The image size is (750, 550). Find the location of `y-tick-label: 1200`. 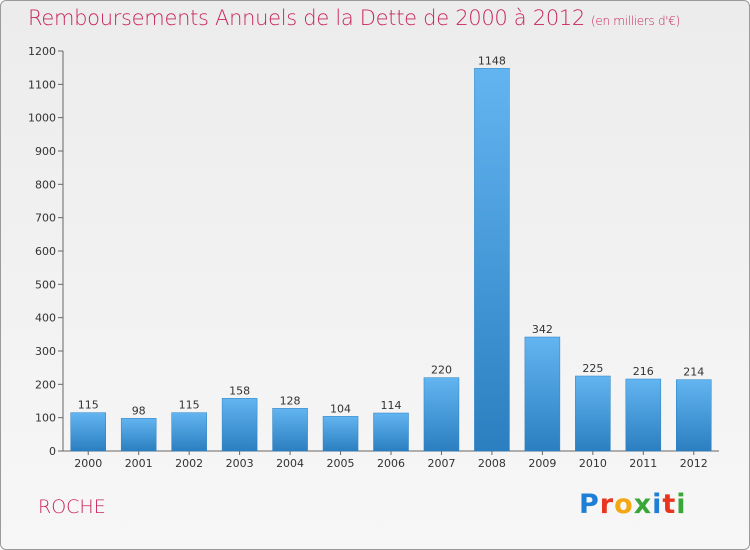

y-tick-label: 1200 is located at coordinates (42, 51).